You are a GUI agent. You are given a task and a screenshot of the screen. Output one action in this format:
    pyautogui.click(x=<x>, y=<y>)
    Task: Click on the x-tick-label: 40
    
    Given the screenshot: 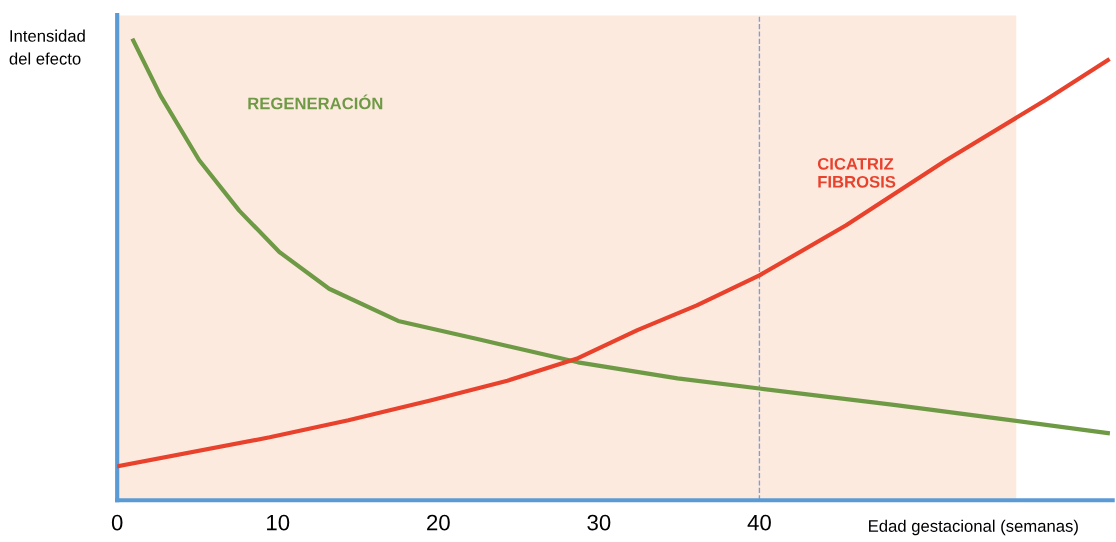 What is the action you would take?
    pyautogui.click(x=759, y=522)
    